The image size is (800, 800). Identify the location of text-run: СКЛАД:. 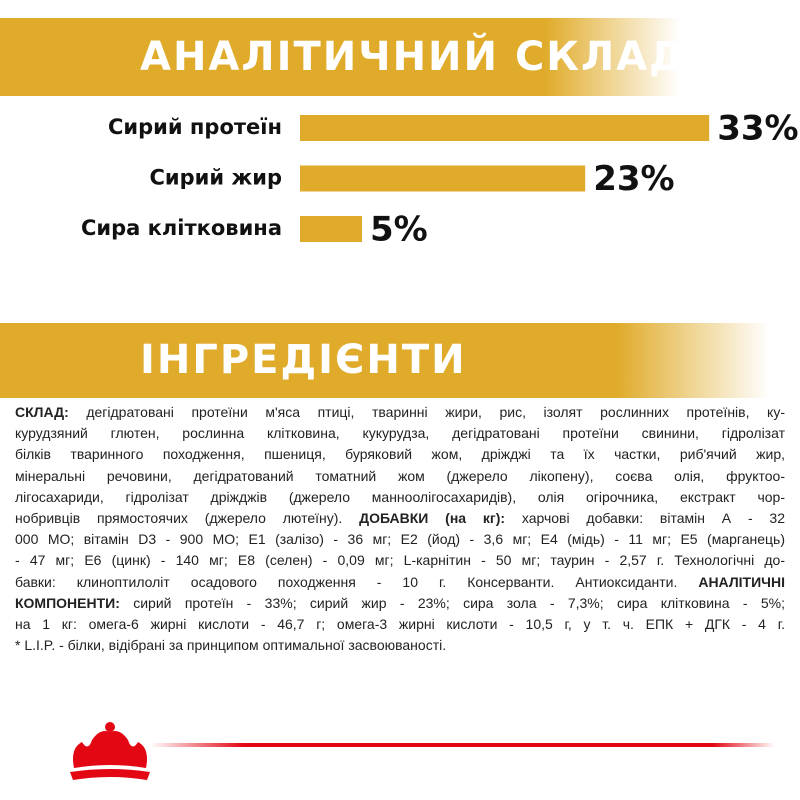
(42, 412).